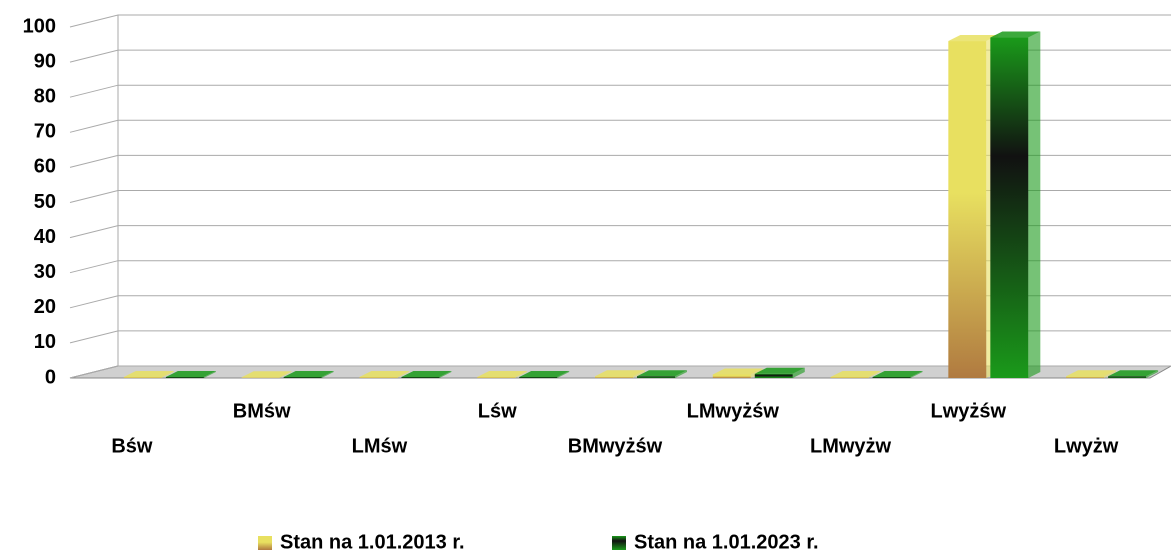 This screenshot has height=556, width=1171. Describe the element at coordinates (45, 307) in the screenshot. I see `y-tick-label: 20` at that location.